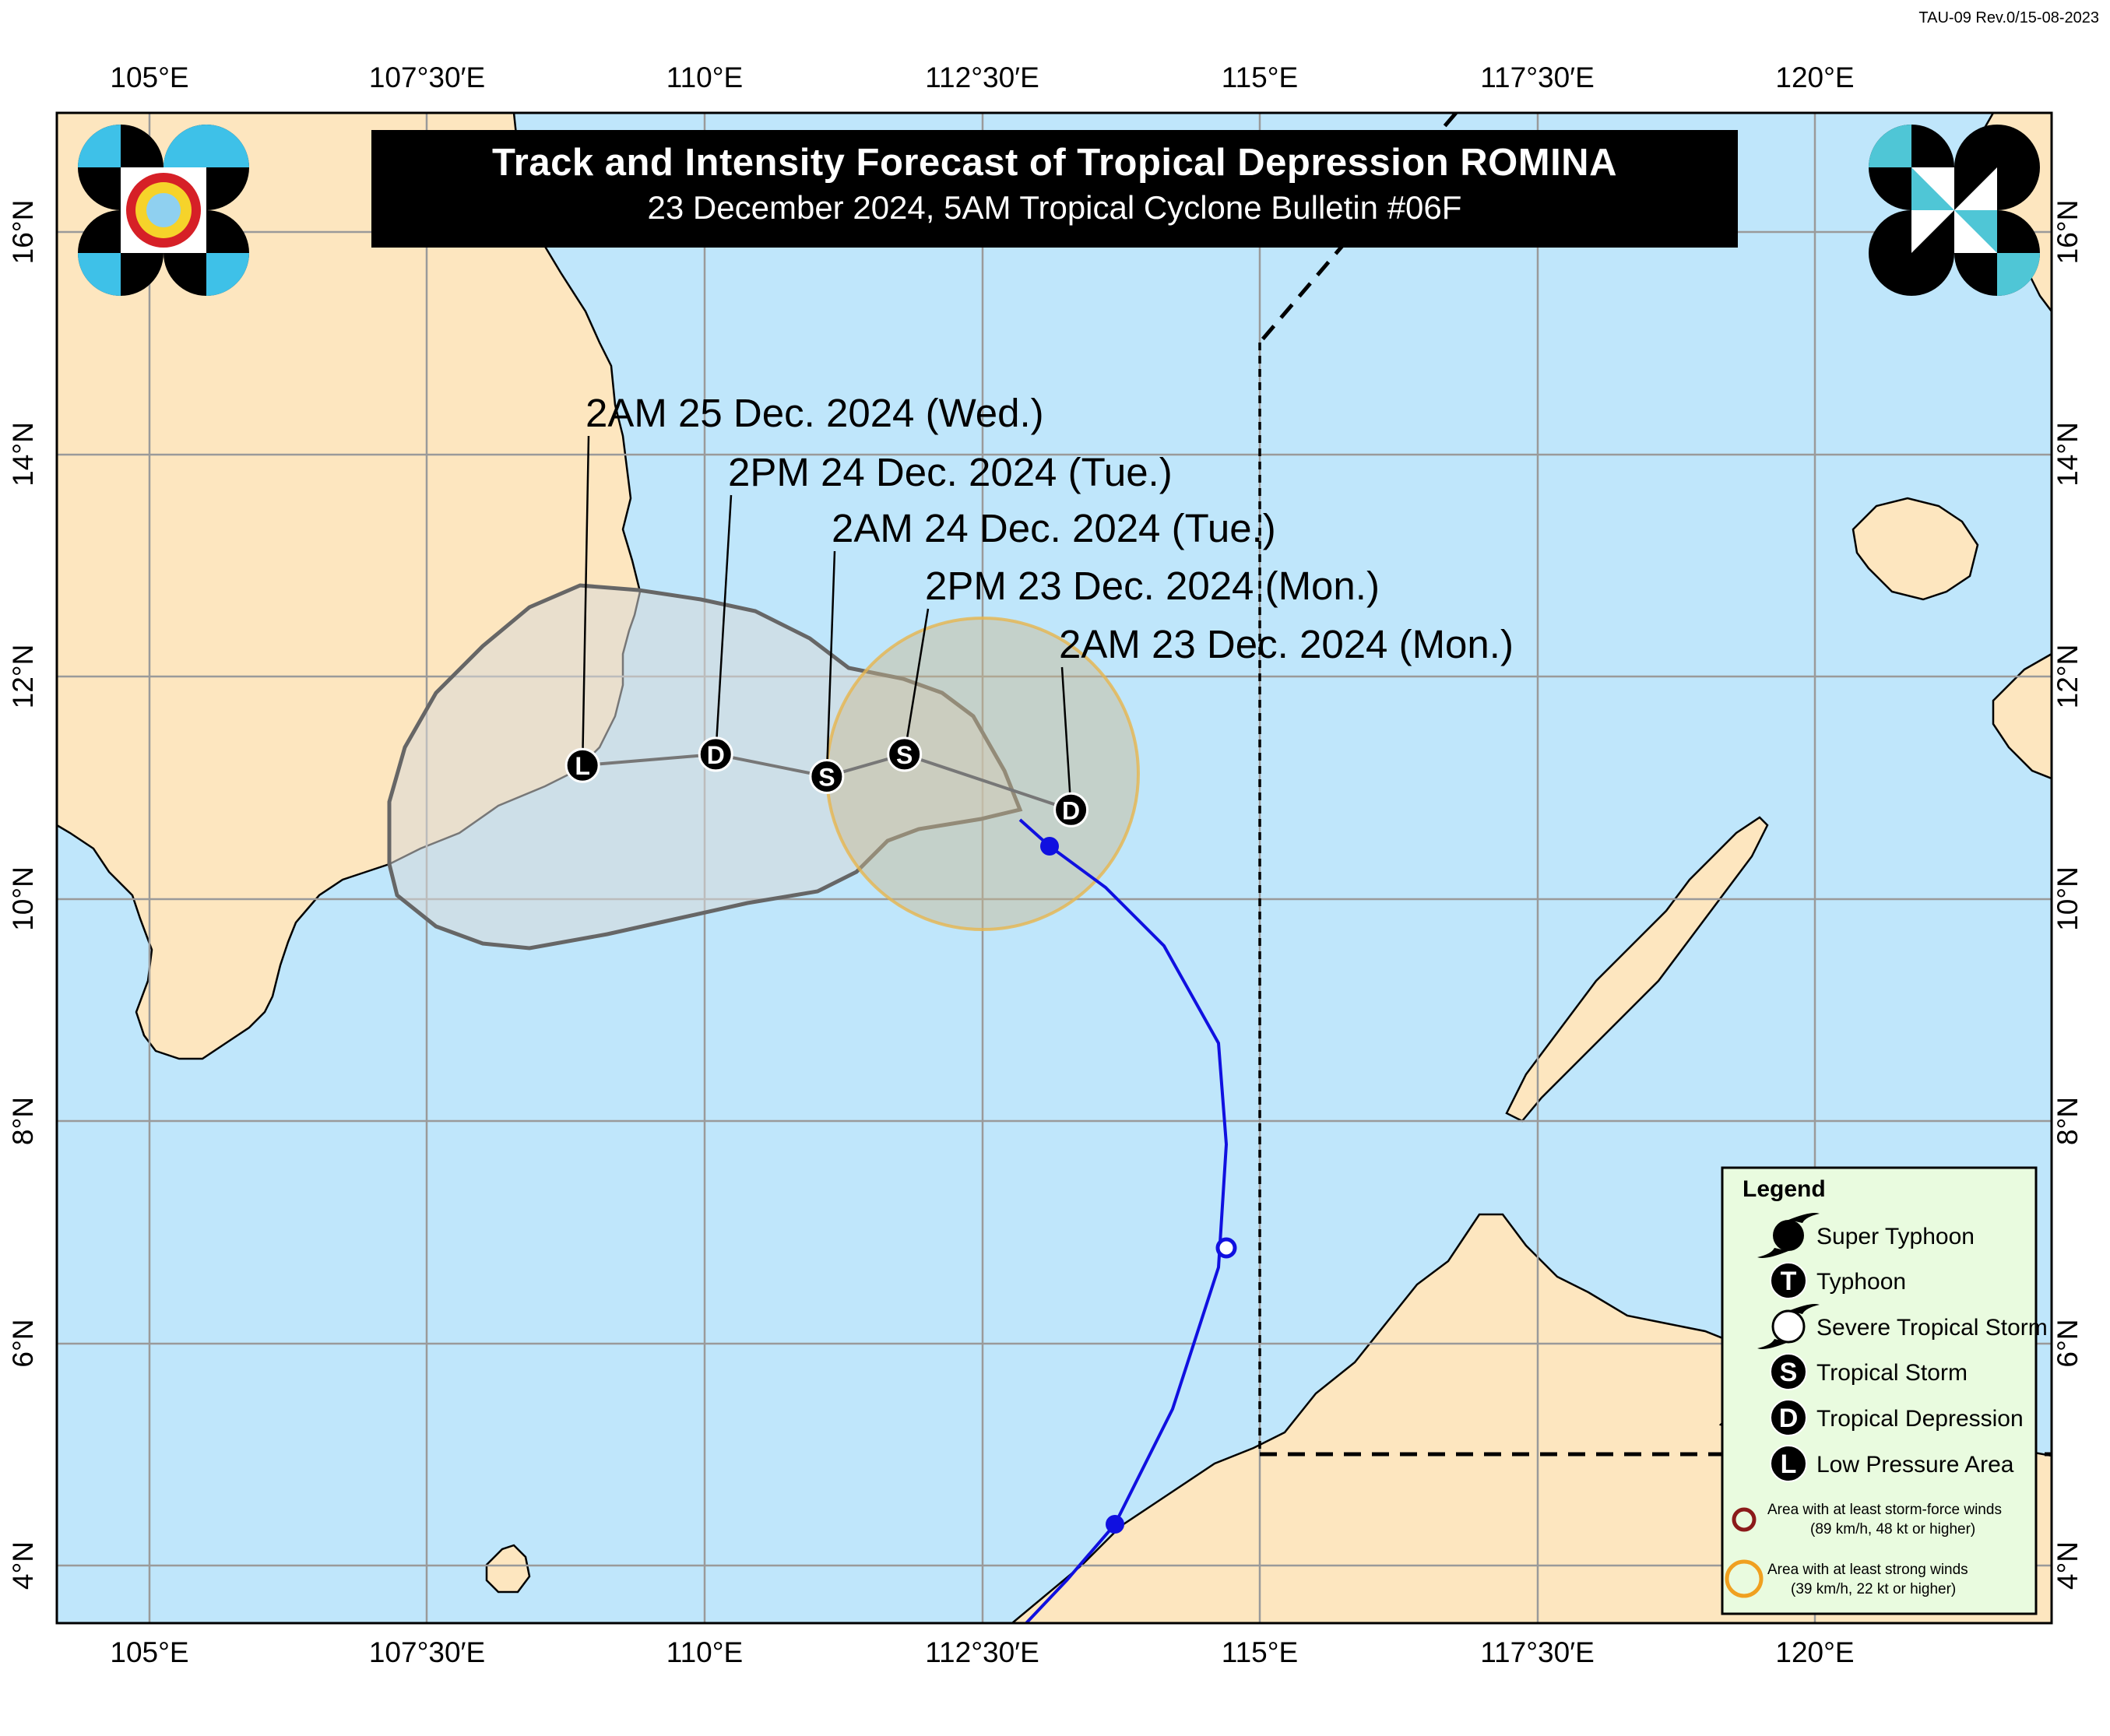  I want to click on forecast-time-label: 2PM 23 Dec. 2024 (Mon.), so click(1152, 586).